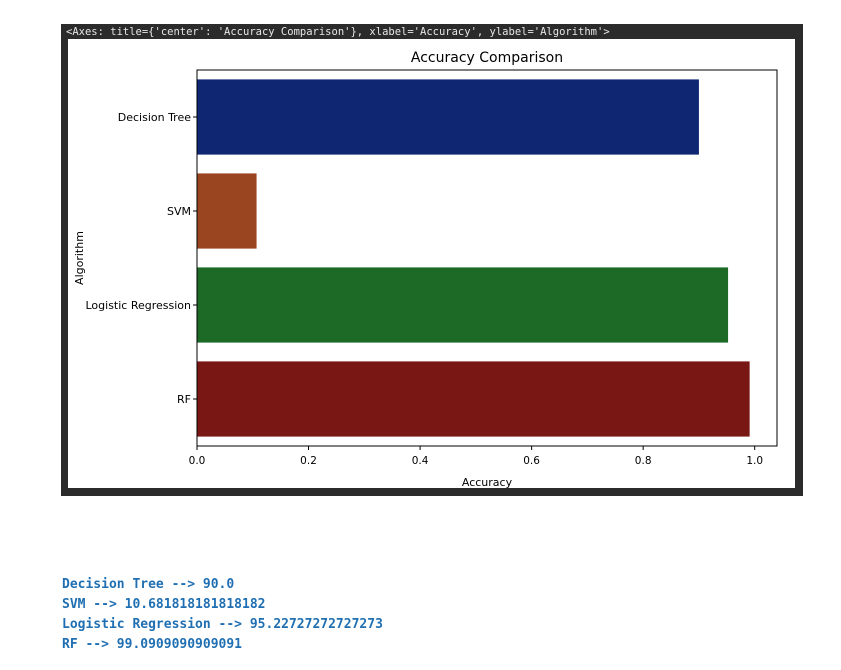 The image size is (841, 670). I want to click on y-tick-label-rf: RF, so click(184, 399).